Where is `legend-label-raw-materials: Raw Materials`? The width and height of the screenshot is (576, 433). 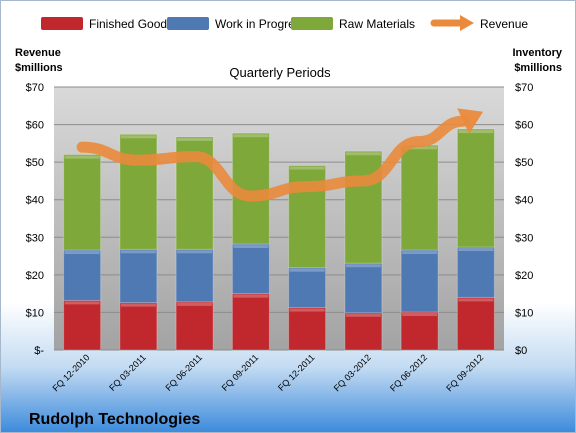
legend-label-raw-materials: Raw Materials is located at coordinates (377, 24).